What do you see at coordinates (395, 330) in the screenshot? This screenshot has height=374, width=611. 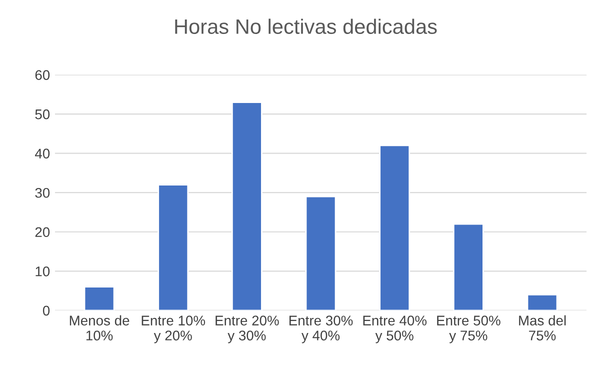 I see `x-tick-label: Entre 40% y 50%` at bounding box center [395, 330].